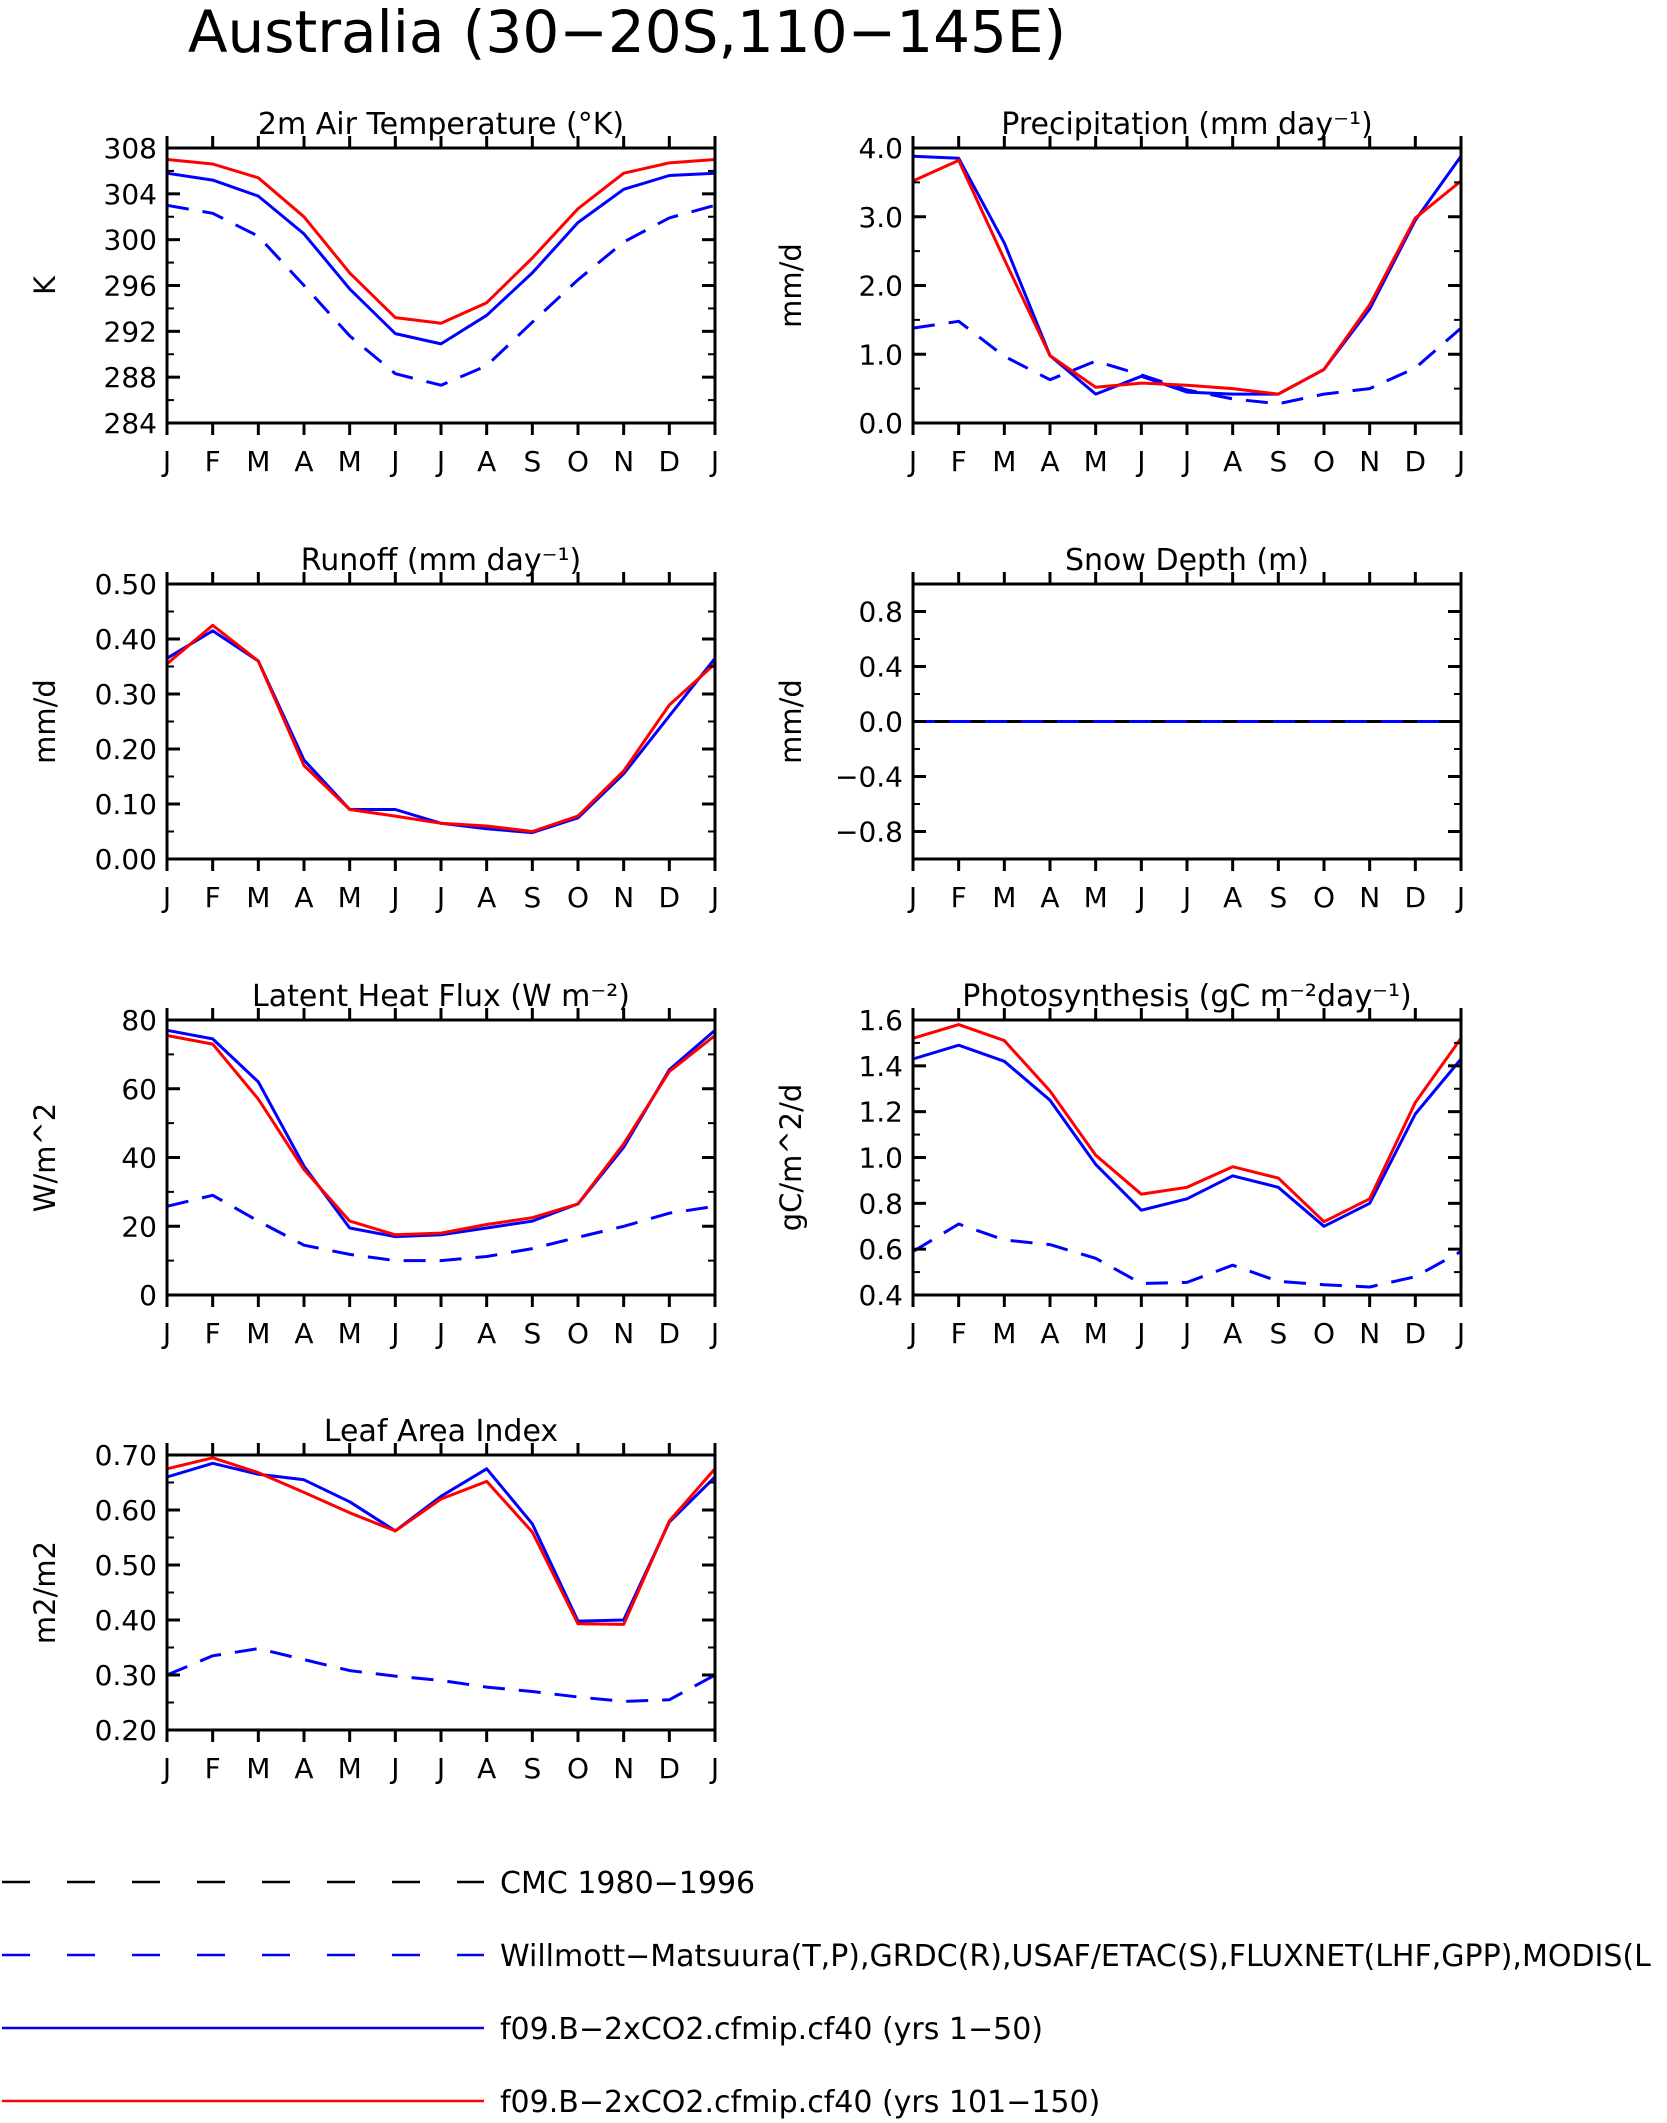 The height and width of the screenshot is (2123, 1667). I want to click on y-tick-label: 0, so click(148, 1295).